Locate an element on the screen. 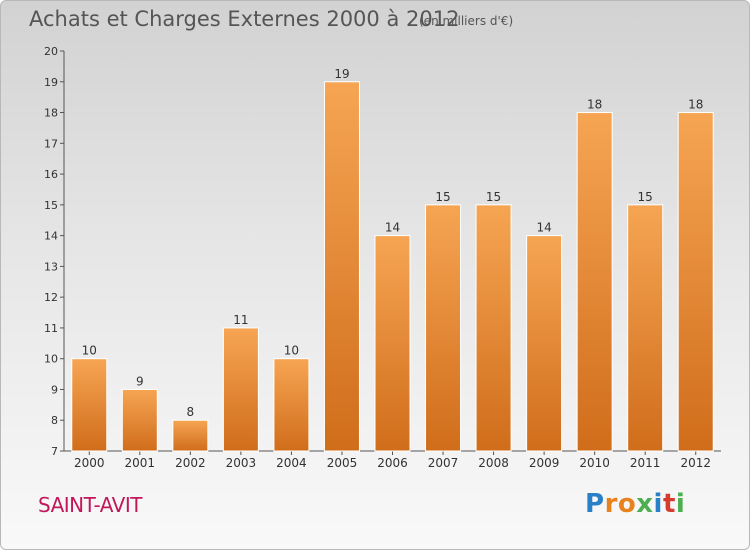 Image resolution: width=750 pixels, height=550 pixels. bar-value-label: 19 is located at coordinates (341, 74).